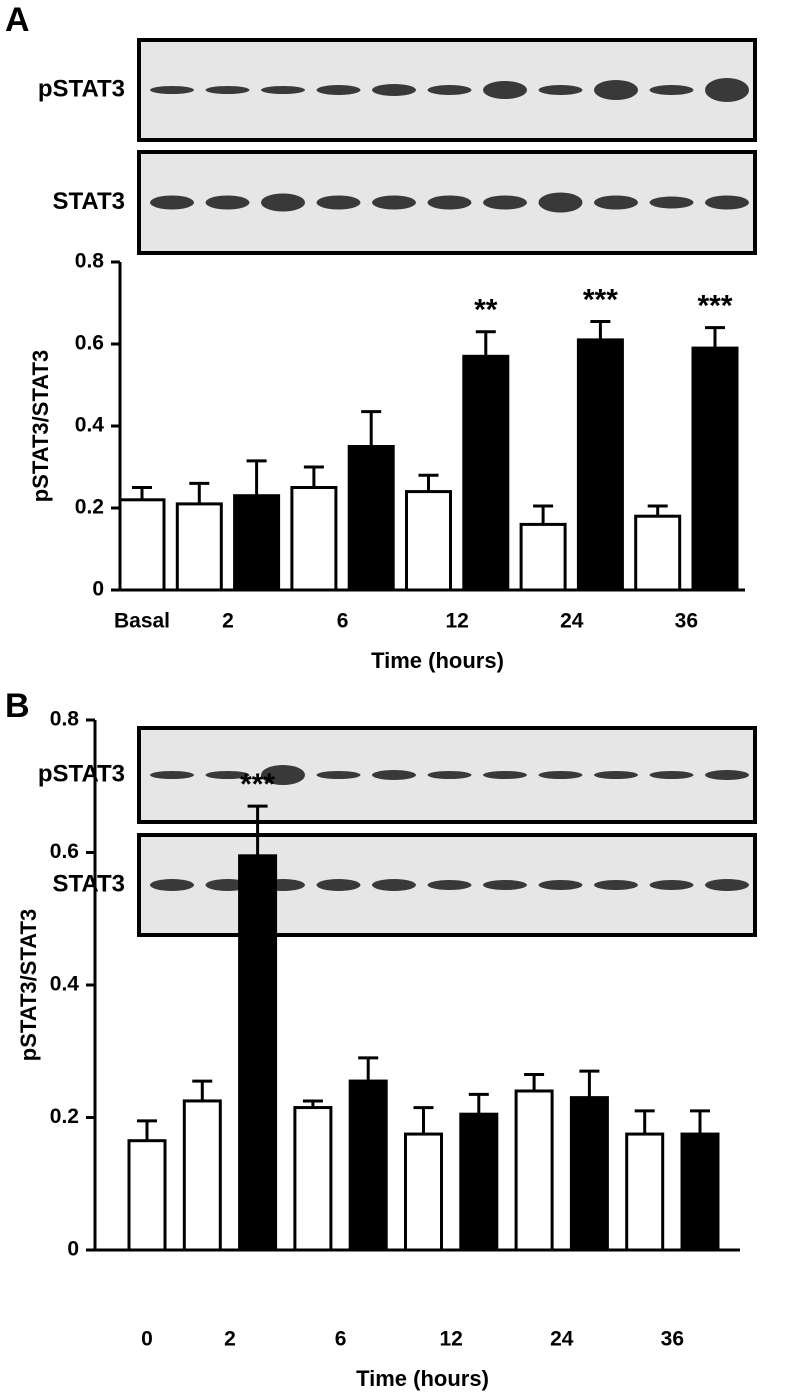 Image resolution: width=793 pixels, height=1397 pixels. What do you see at coordinates (17, 20) in the screenshot?
I see `panel-label: A` at bounding box center [17, 20].